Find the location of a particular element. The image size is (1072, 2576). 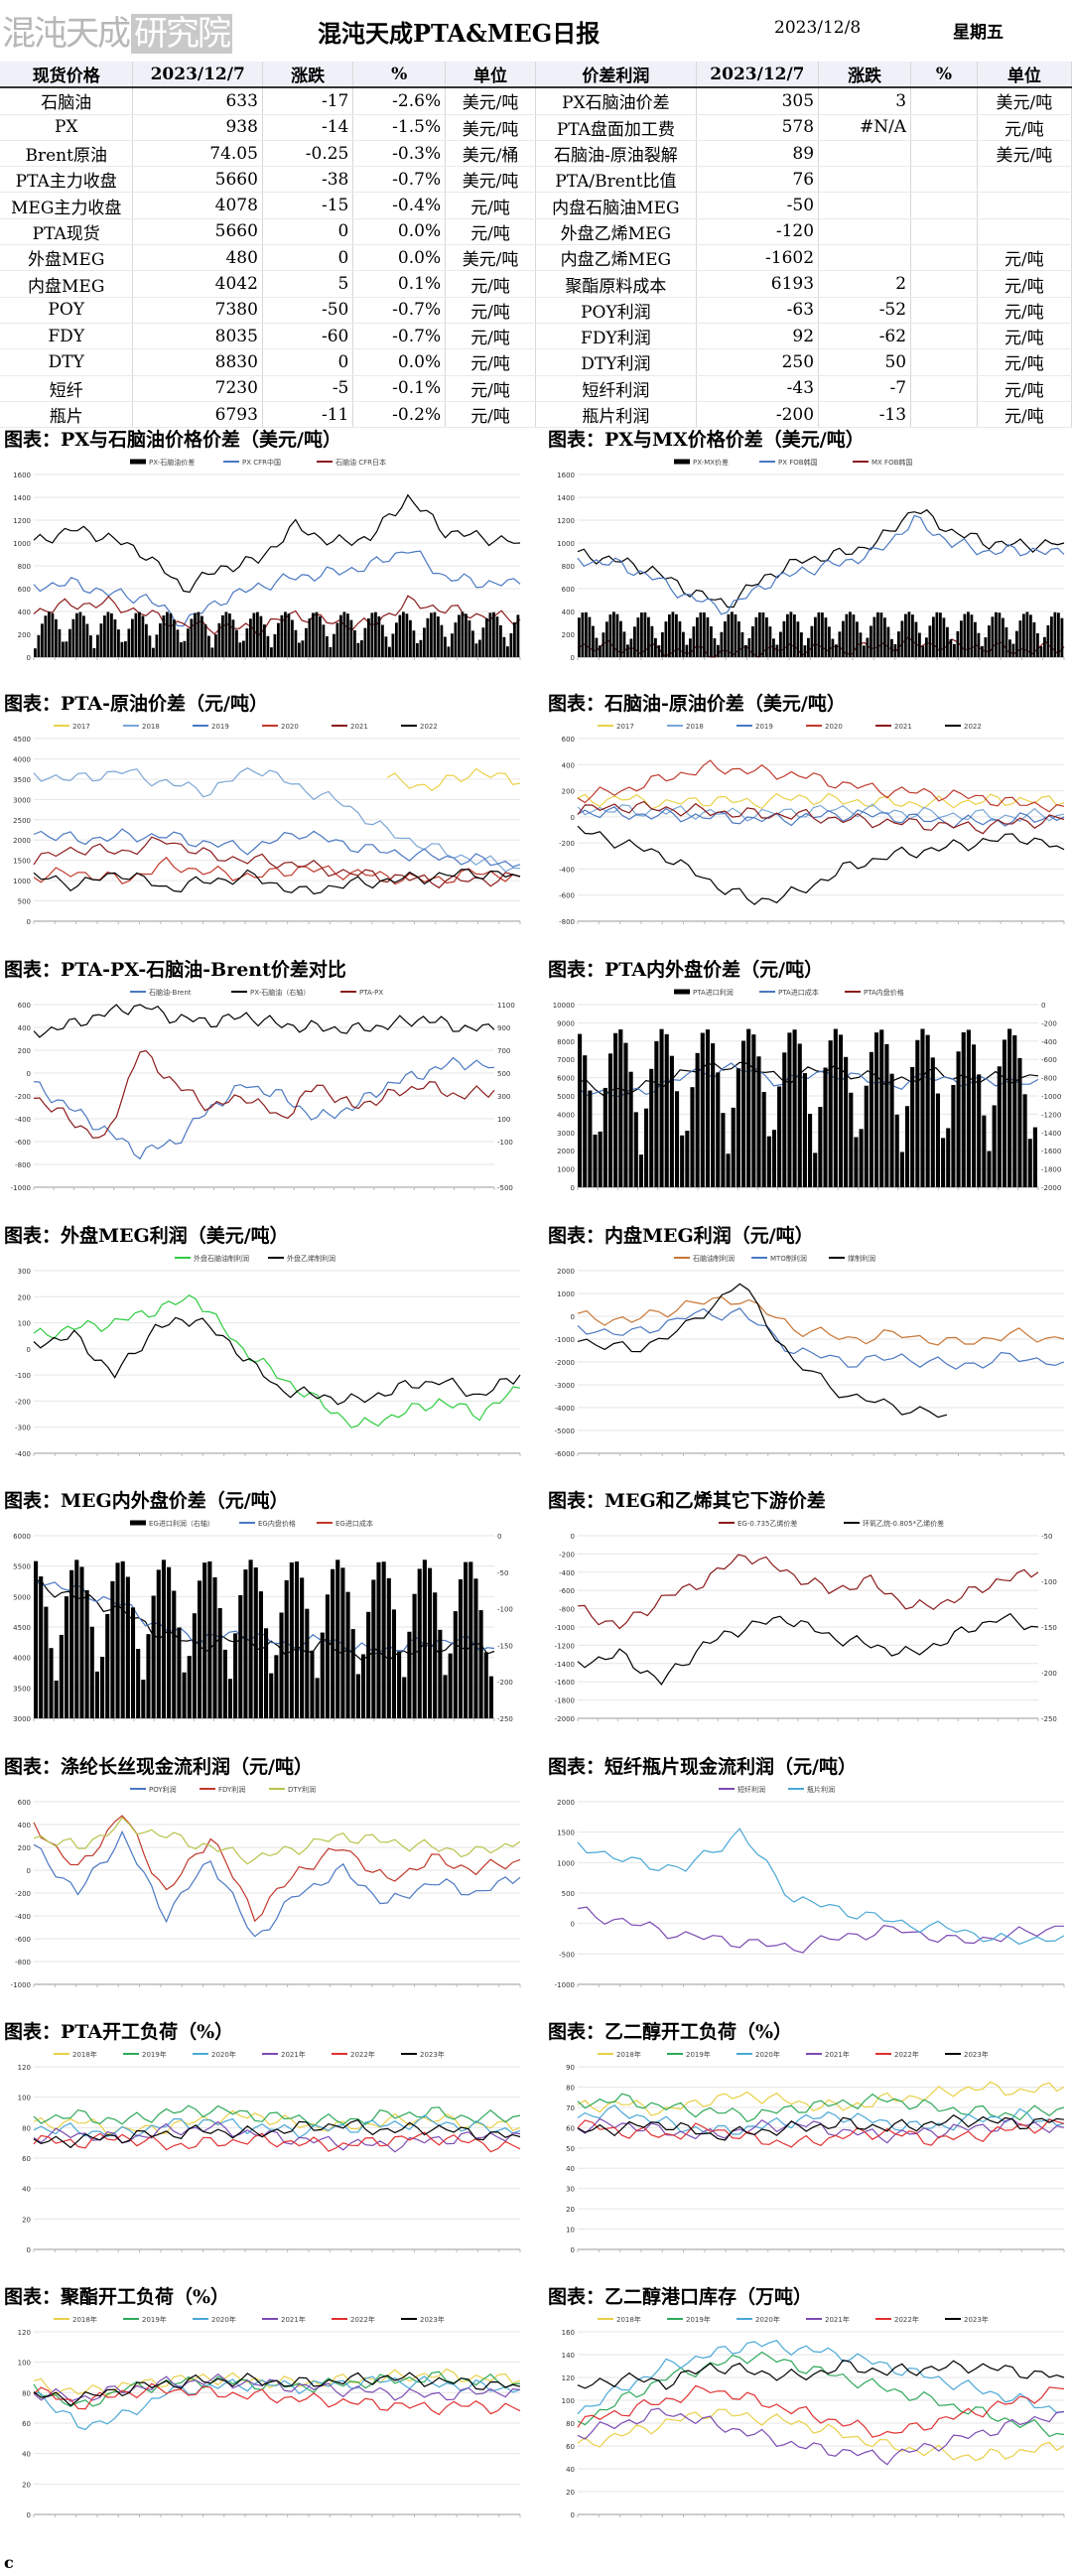

legend-label: 2022年 is located at coordinates (362, 2319).